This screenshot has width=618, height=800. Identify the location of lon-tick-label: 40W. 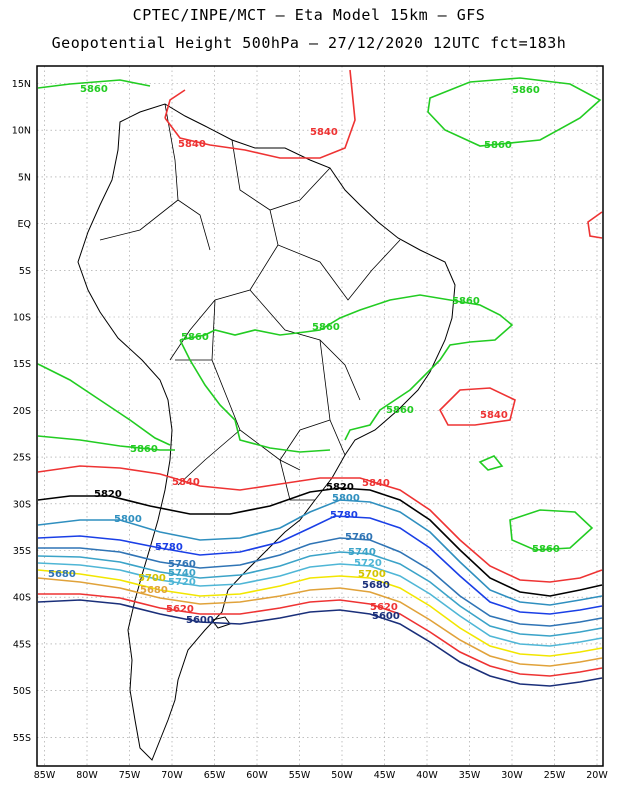
(427, 775).